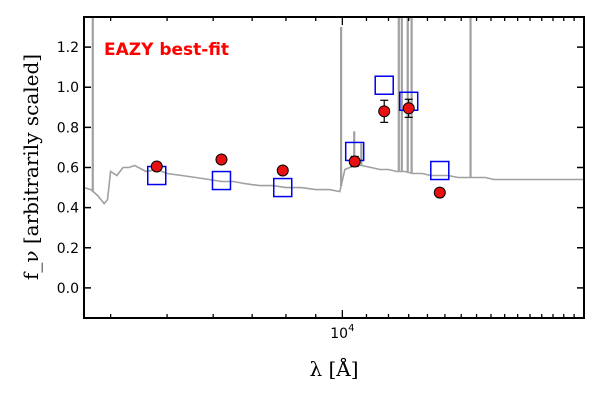 This screenshot has width=600, height=400. I want to click on annotation-label: EAZY best-fit, so click(166, 50).